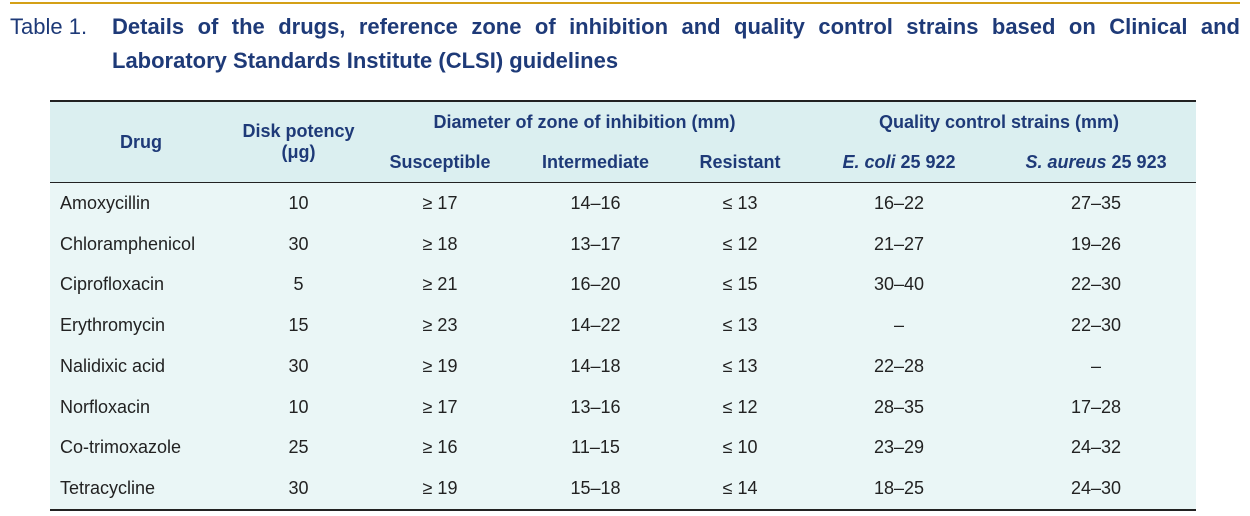 The width and height of the screenshot is (1250, 516). I want to click on header-ecoli: E. coli 25 922, so click(899, 162).